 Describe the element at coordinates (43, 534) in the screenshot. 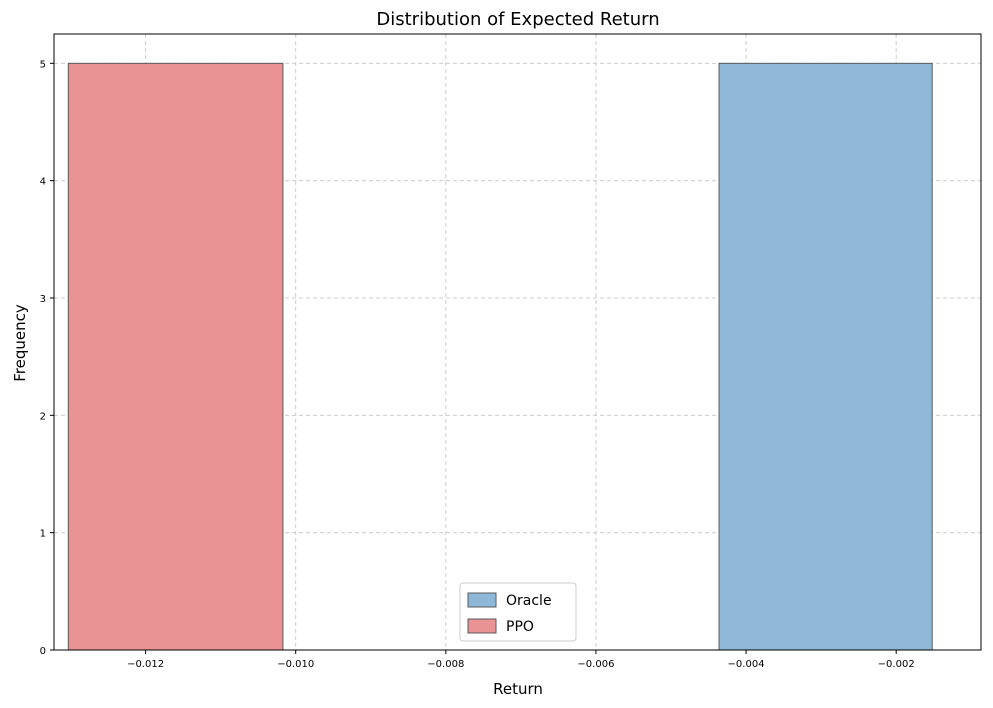

I see `y-tick-label: 1` at that location.